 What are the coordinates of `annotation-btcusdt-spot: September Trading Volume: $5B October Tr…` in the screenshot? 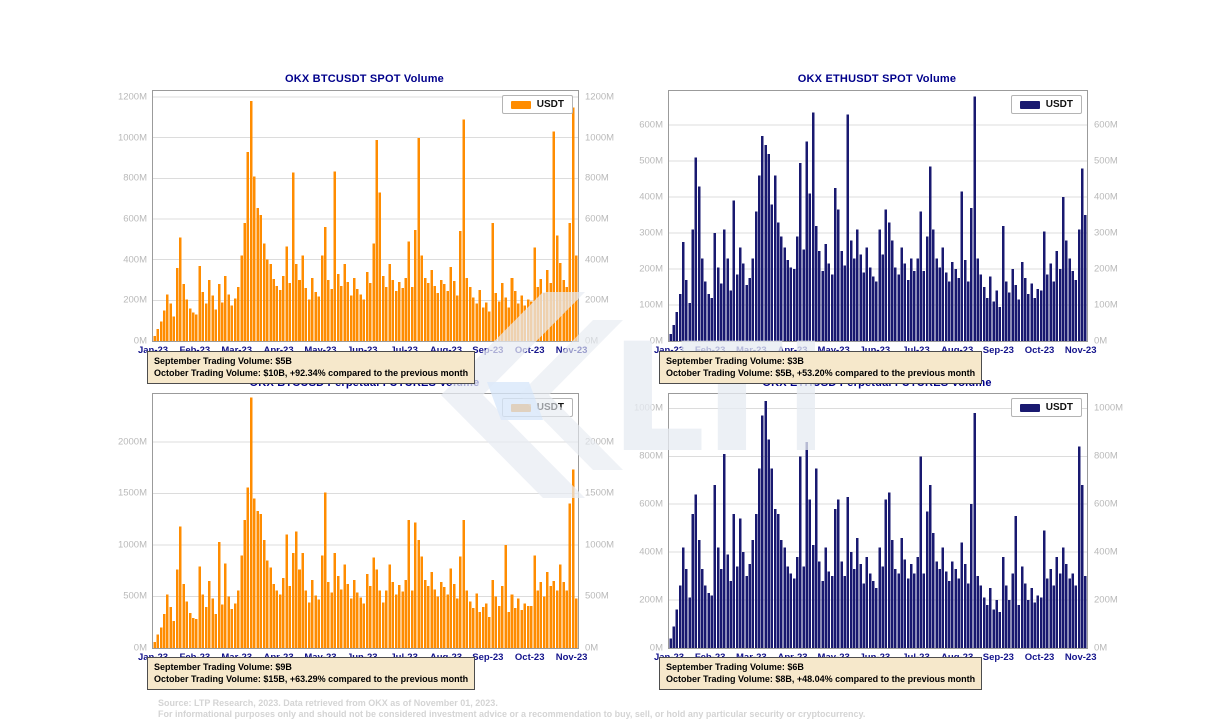 It's located at (311, 367).